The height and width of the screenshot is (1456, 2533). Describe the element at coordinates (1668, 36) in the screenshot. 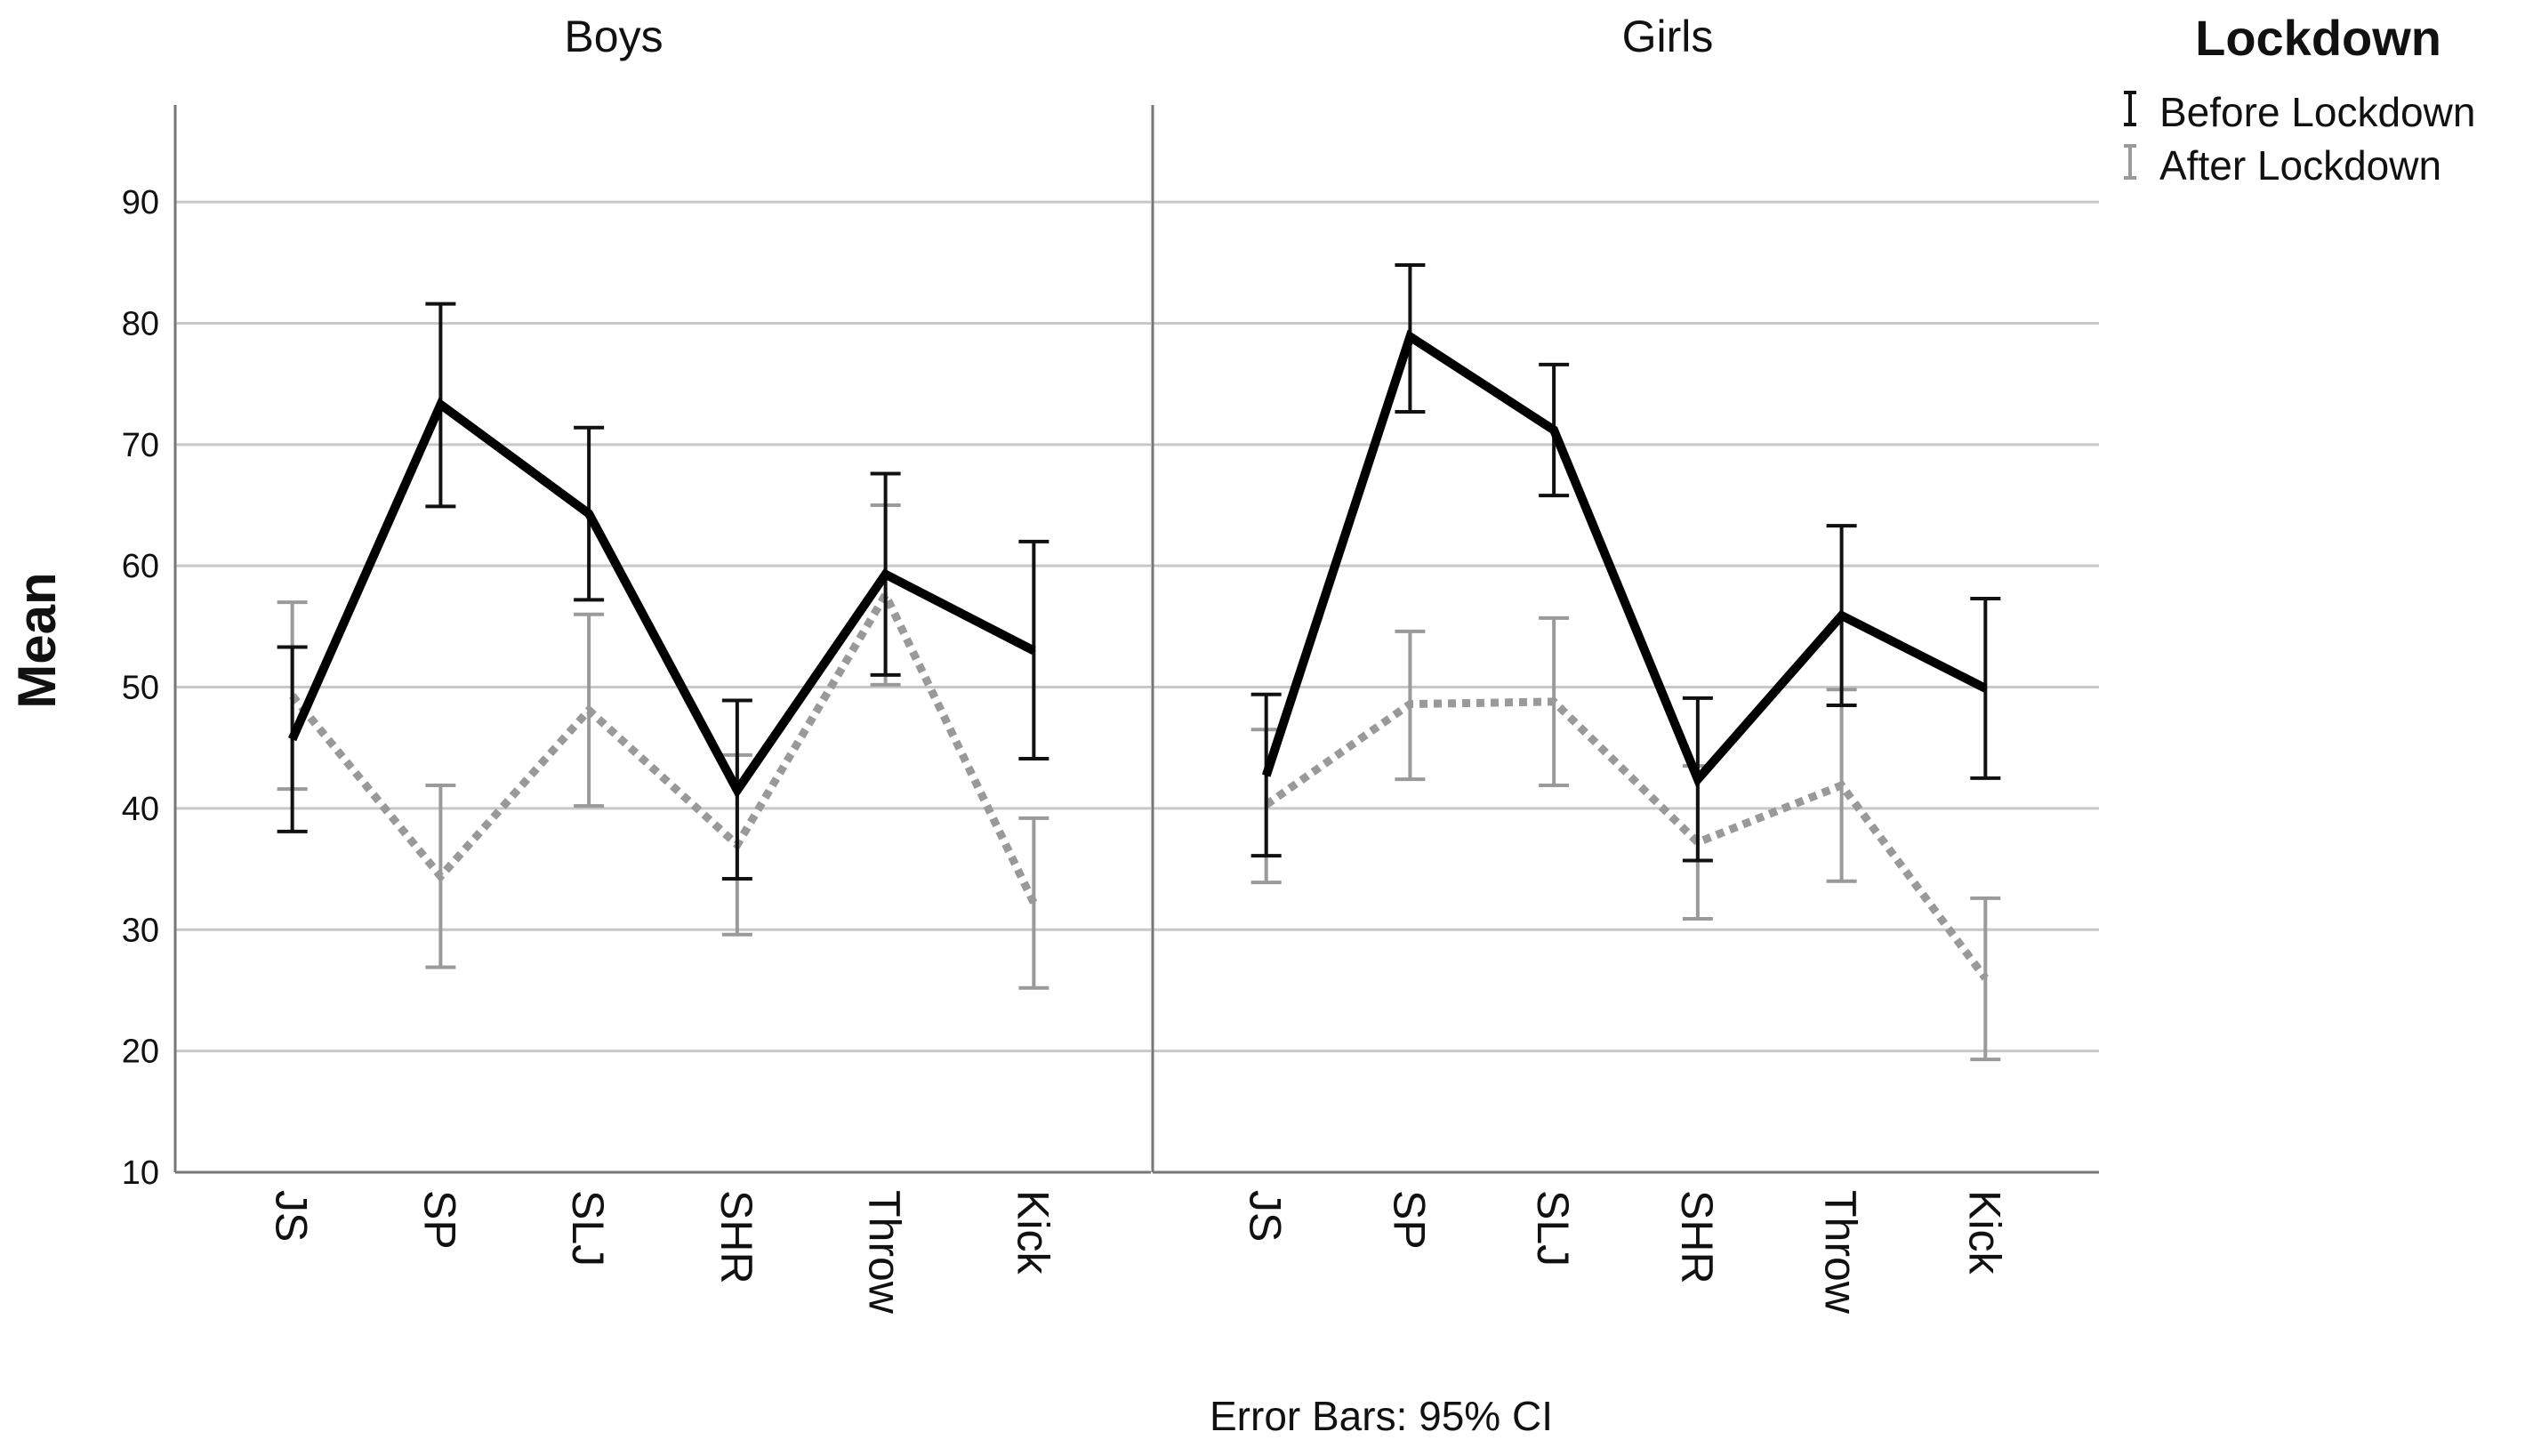

I see `panel-title: Girls` at that location.